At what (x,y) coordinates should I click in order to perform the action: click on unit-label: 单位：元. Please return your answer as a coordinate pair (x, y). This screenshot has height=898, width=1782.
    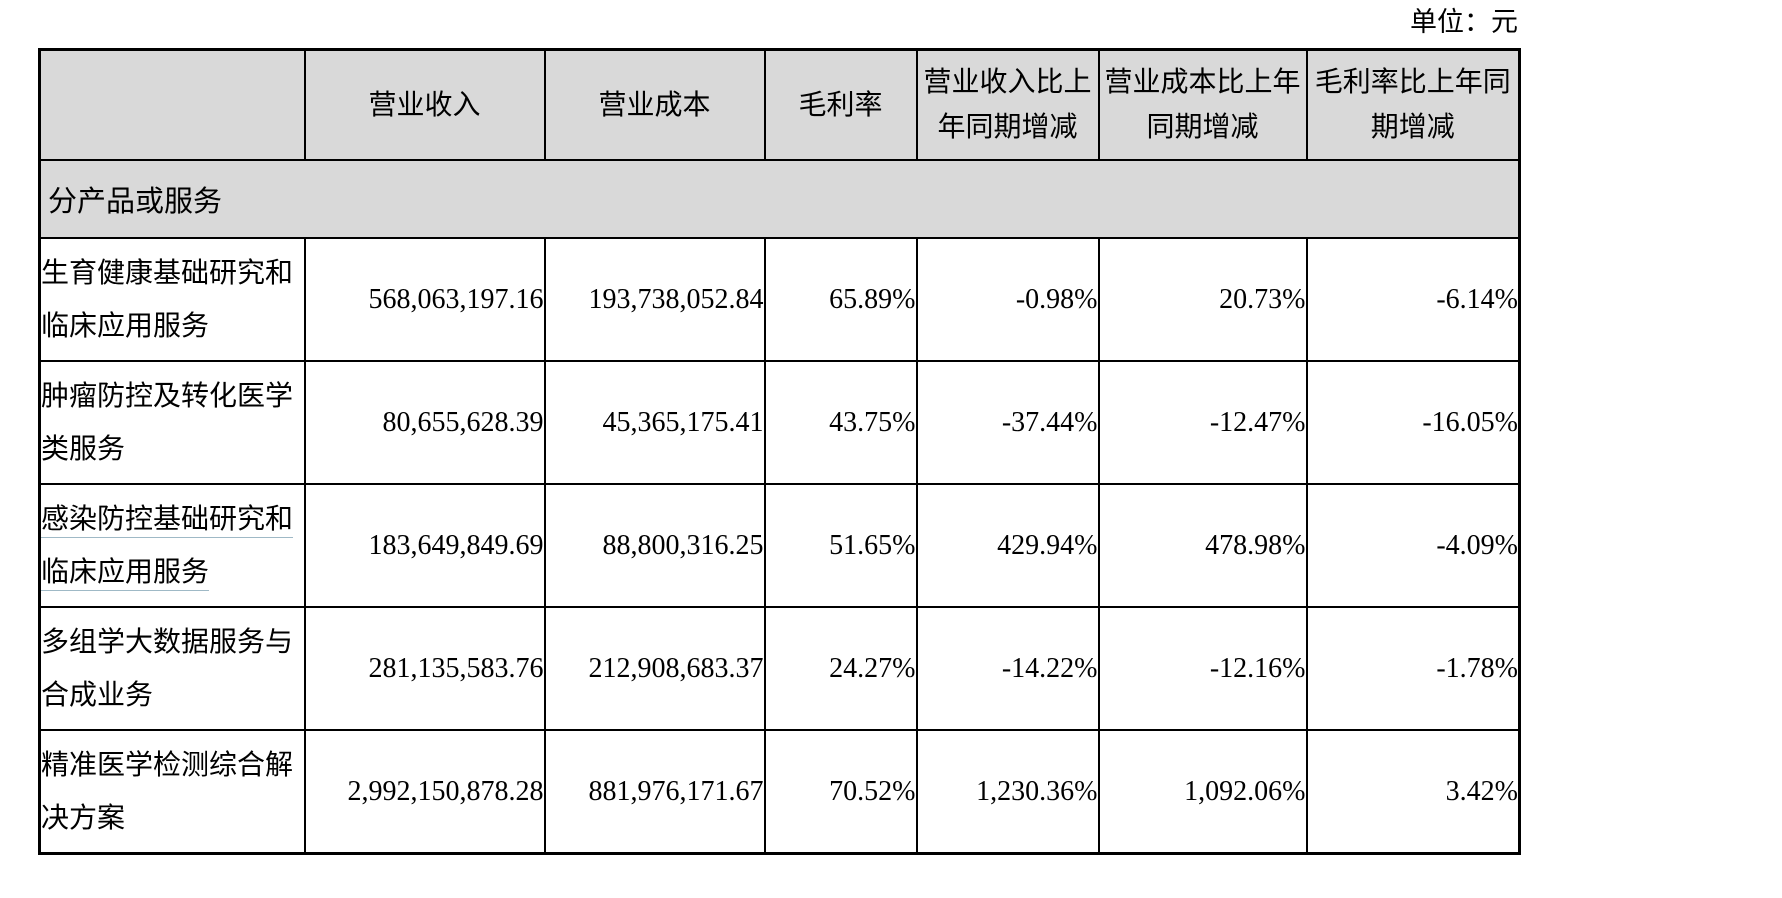
    Looking at the image, I should click on (1464, 22).